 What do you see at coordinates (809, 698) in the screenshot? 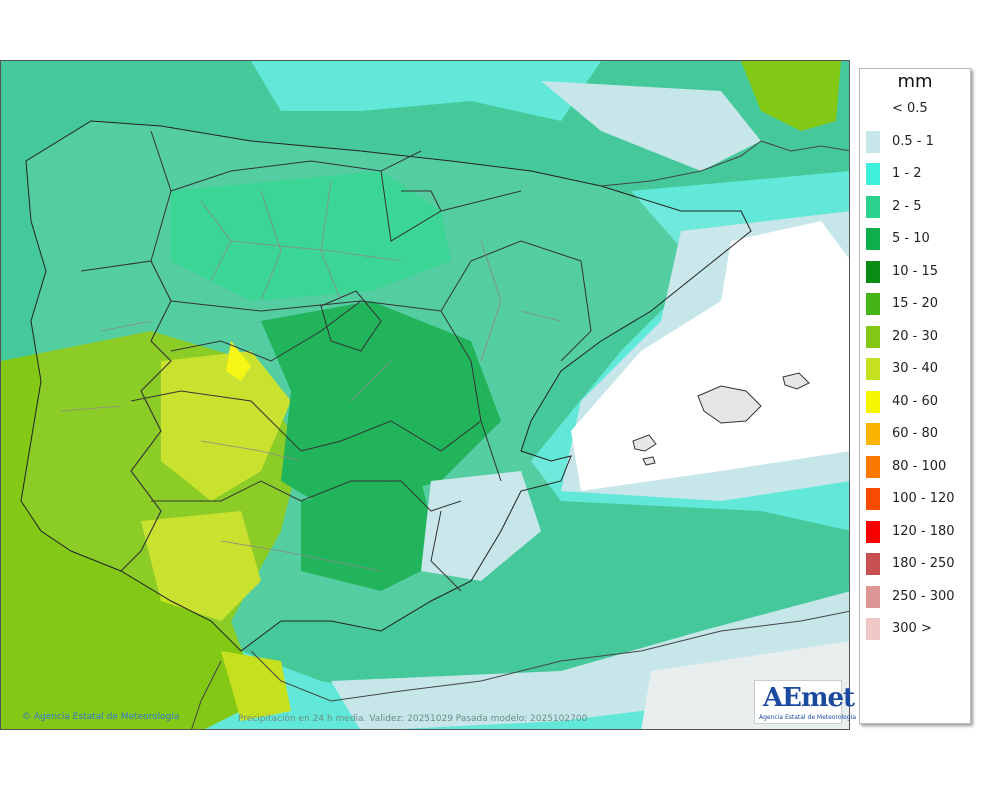
I see `logo-text: AEmet` at bounding box center [809, 698].